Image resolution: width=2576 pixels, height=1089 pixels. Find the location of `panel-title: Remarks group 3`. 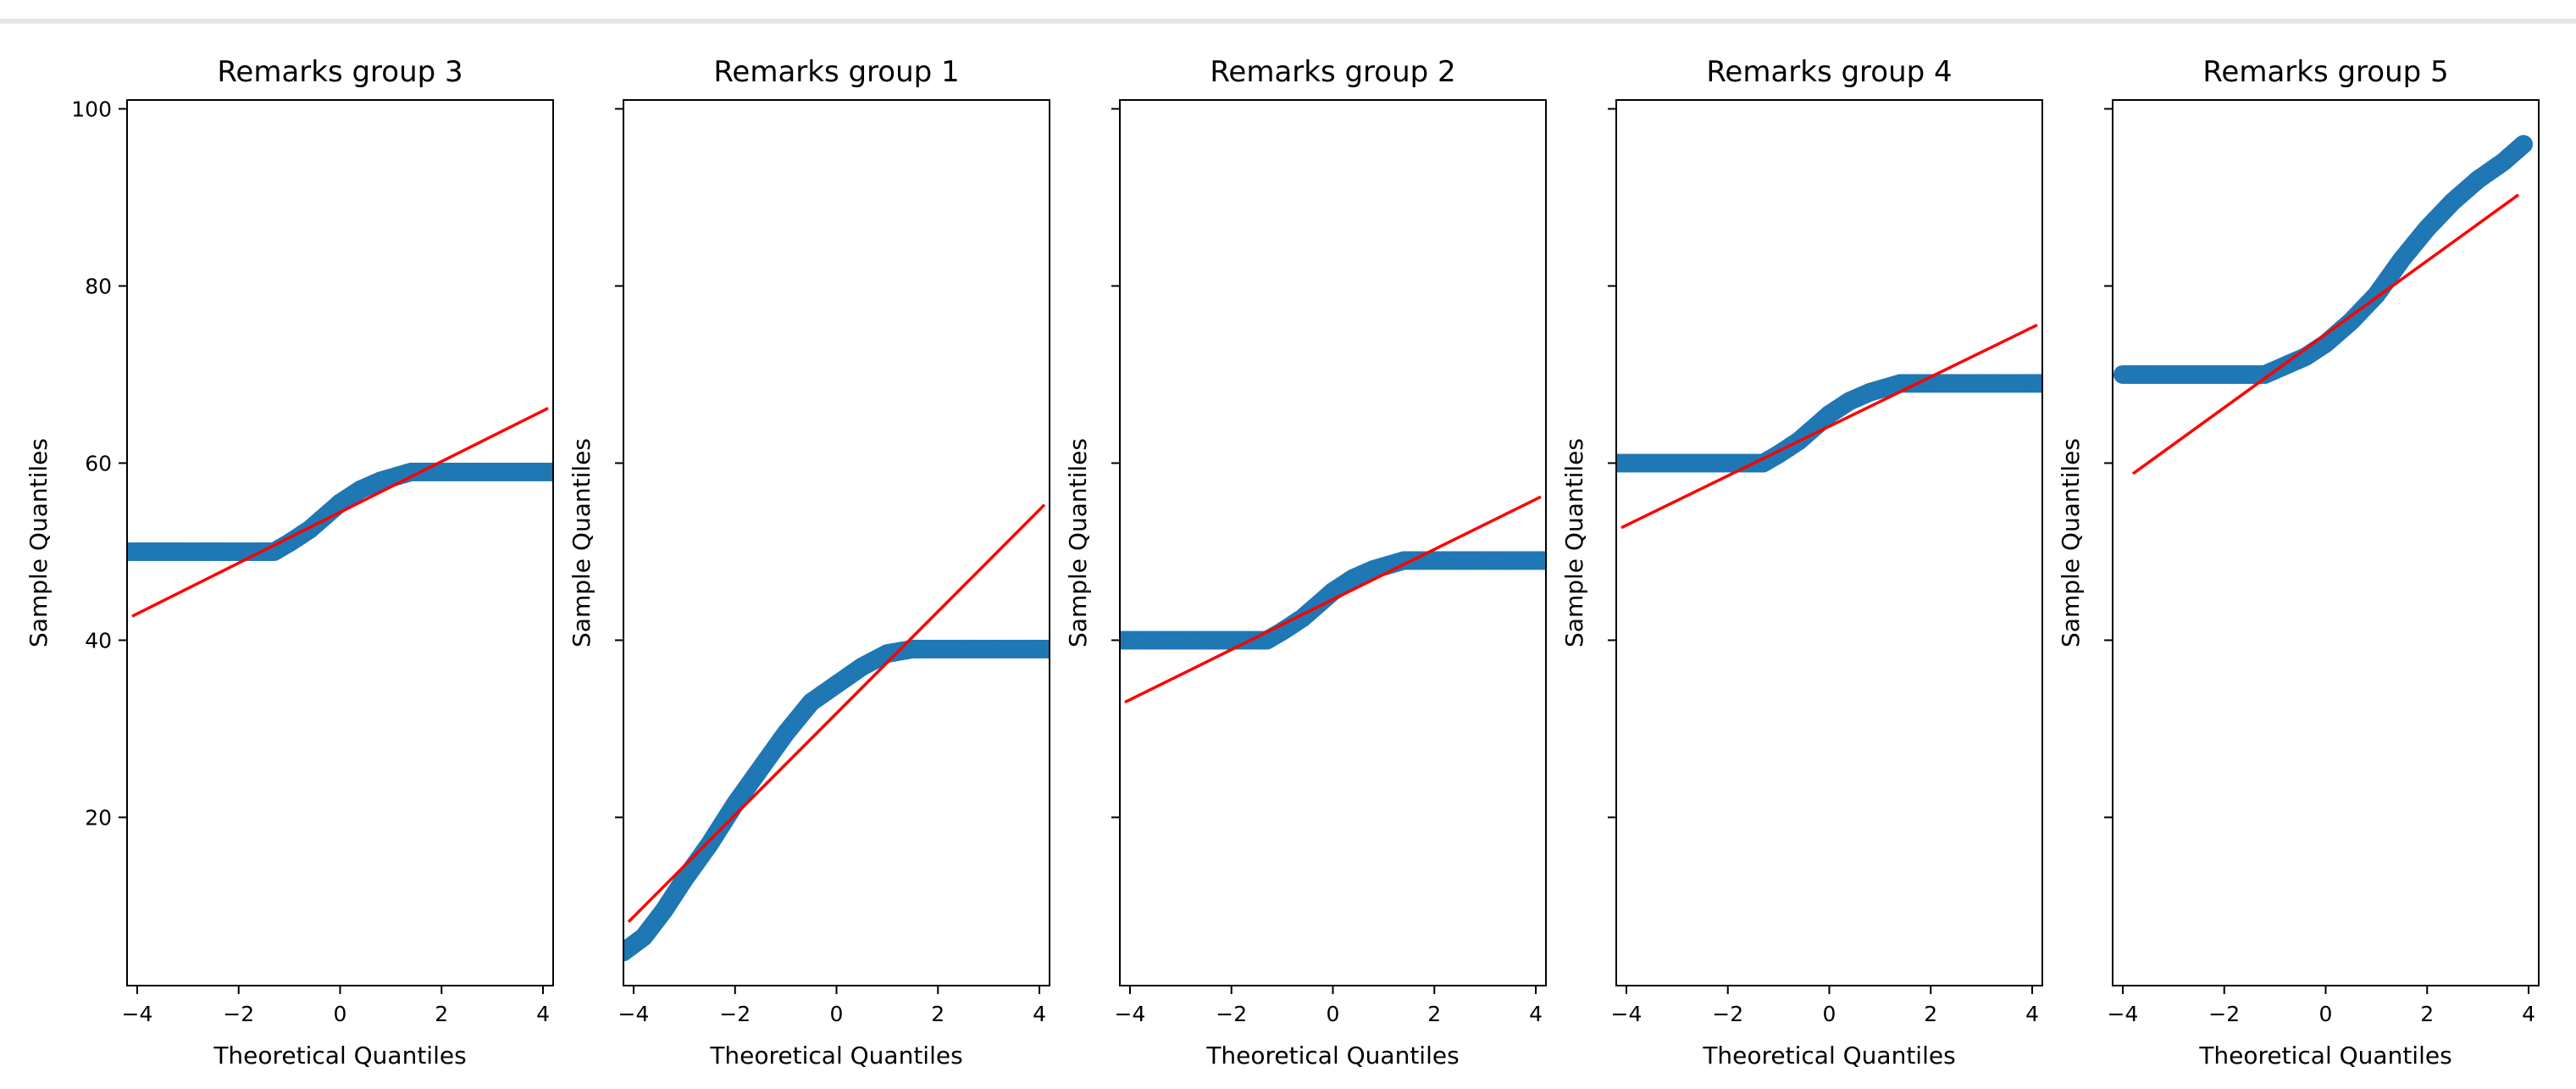

panel-title: Remarks group 3 is located at coordinates (340, 72).